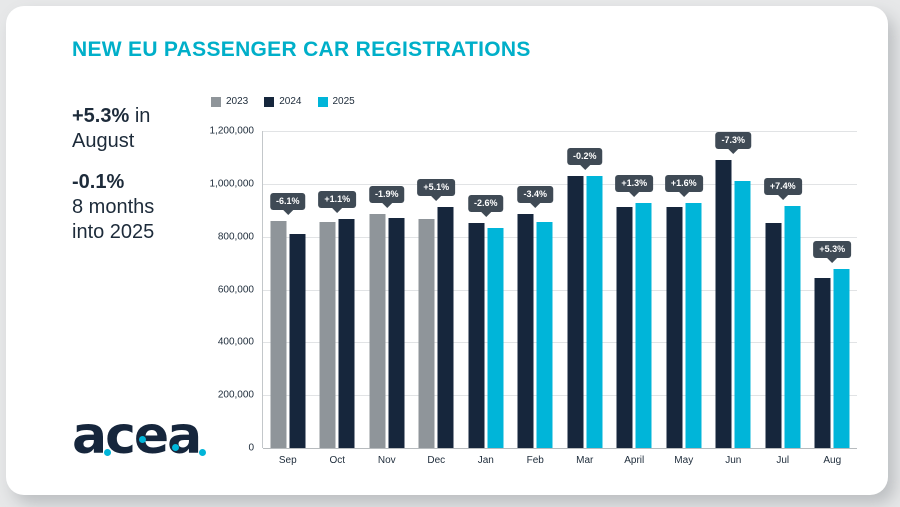  Describe the element at coordinates (101, 116) in the screenshot. I see `stat-august-value: +5.3%` at that location.